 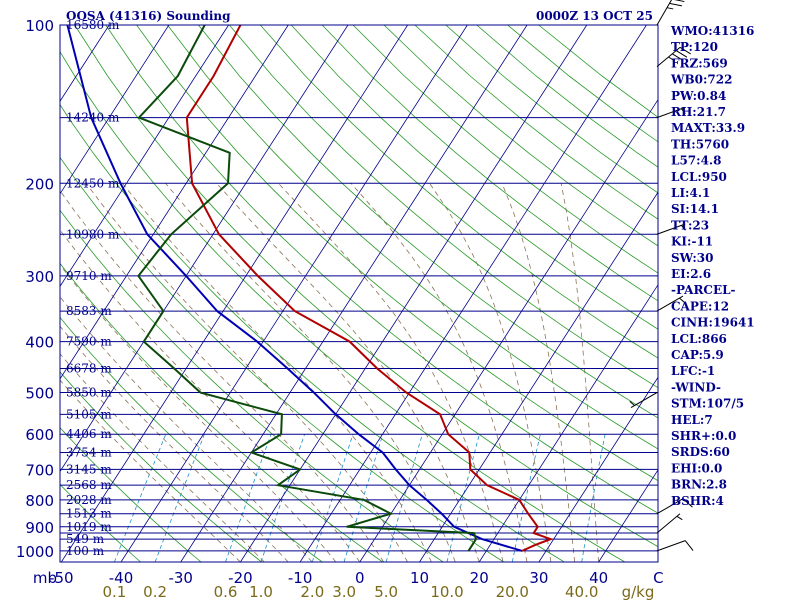 What do you see at coordinates (690, 225) in the screenshot?
I see `index-entry: TT:23` at bounding box center [690, 225].